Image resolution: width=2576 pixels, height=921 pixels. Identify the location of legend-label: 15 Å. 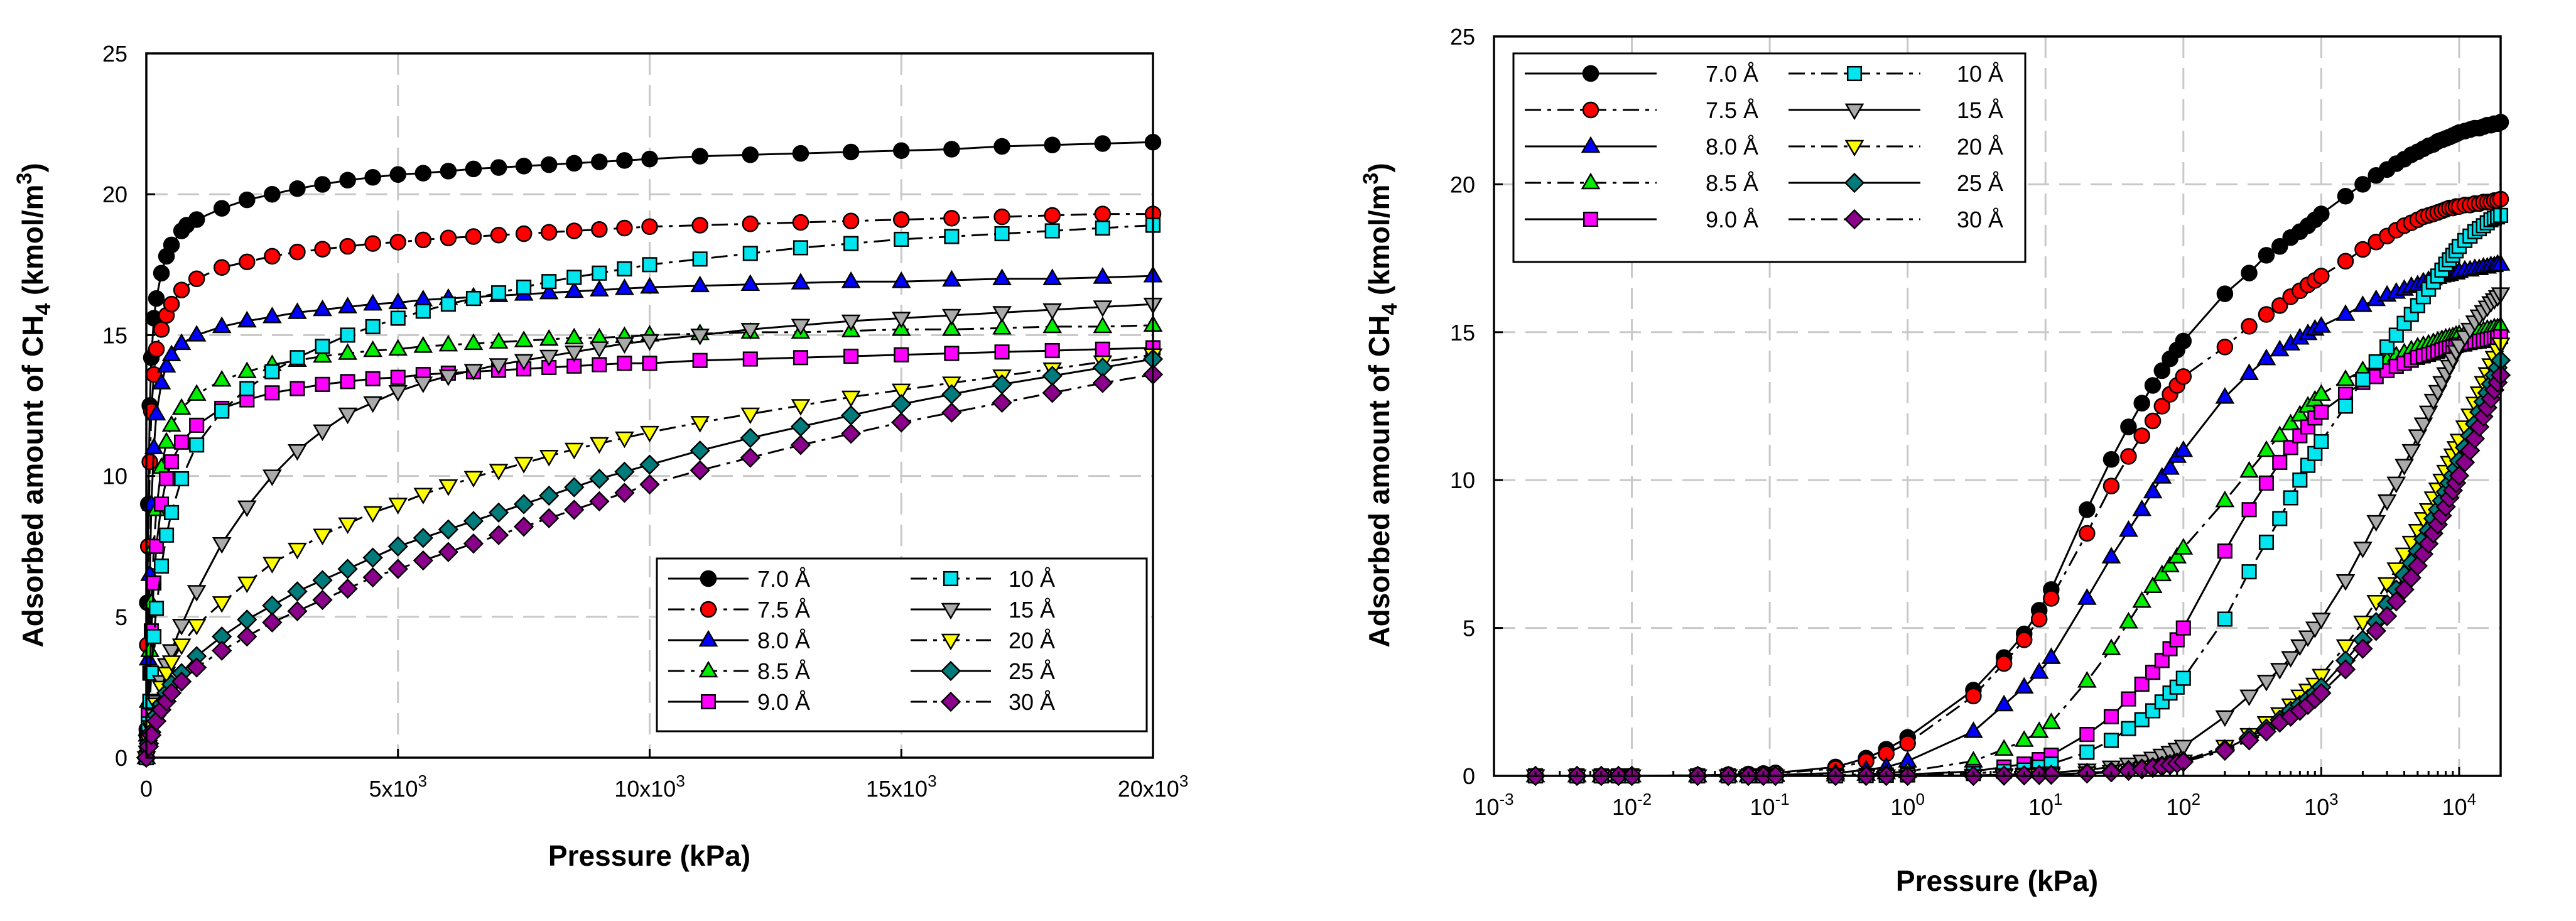
(1032, 610).